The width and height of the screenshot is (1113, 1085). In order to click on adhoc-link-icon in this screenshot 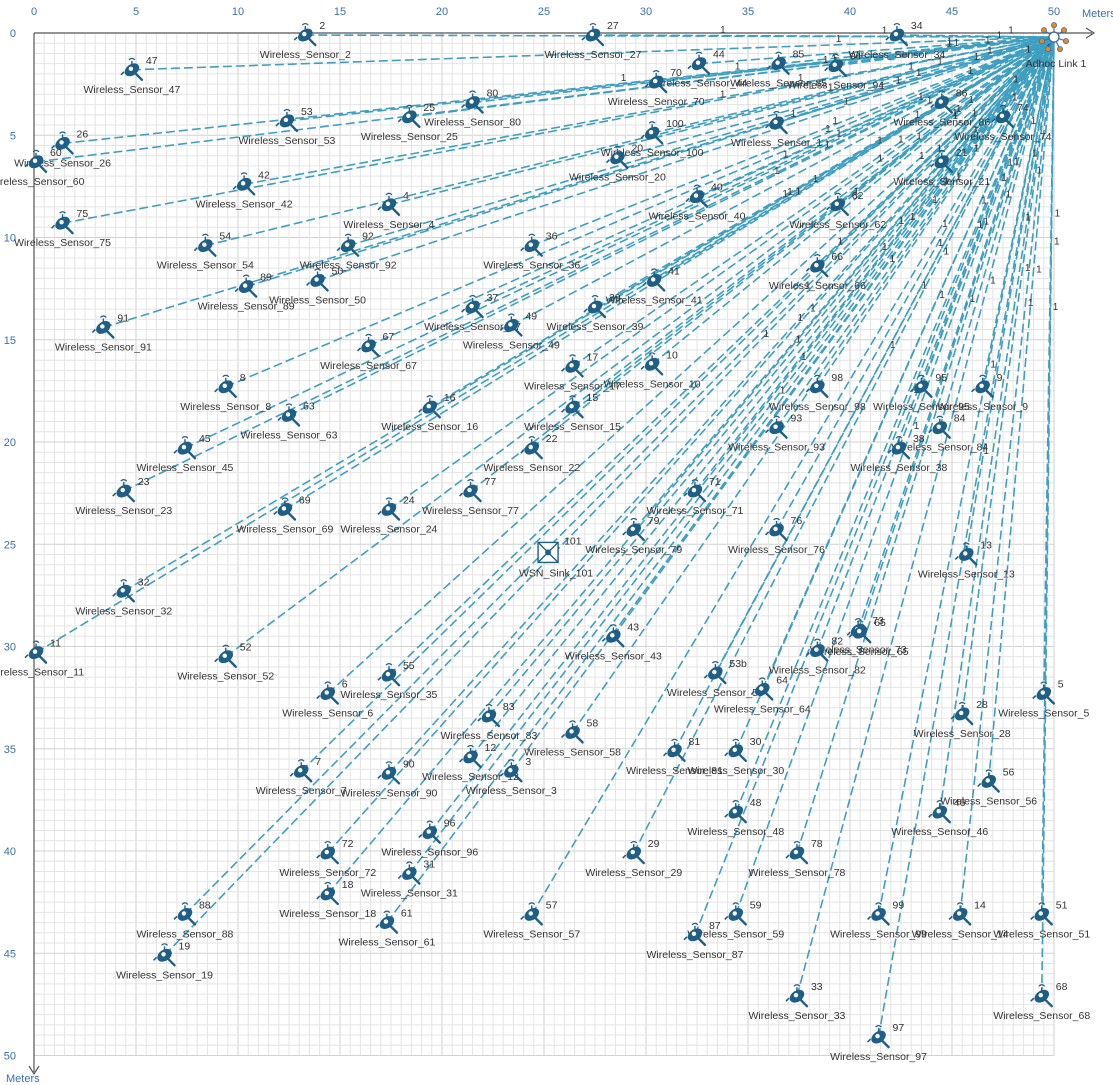, I will do `click(1053, 37)`.